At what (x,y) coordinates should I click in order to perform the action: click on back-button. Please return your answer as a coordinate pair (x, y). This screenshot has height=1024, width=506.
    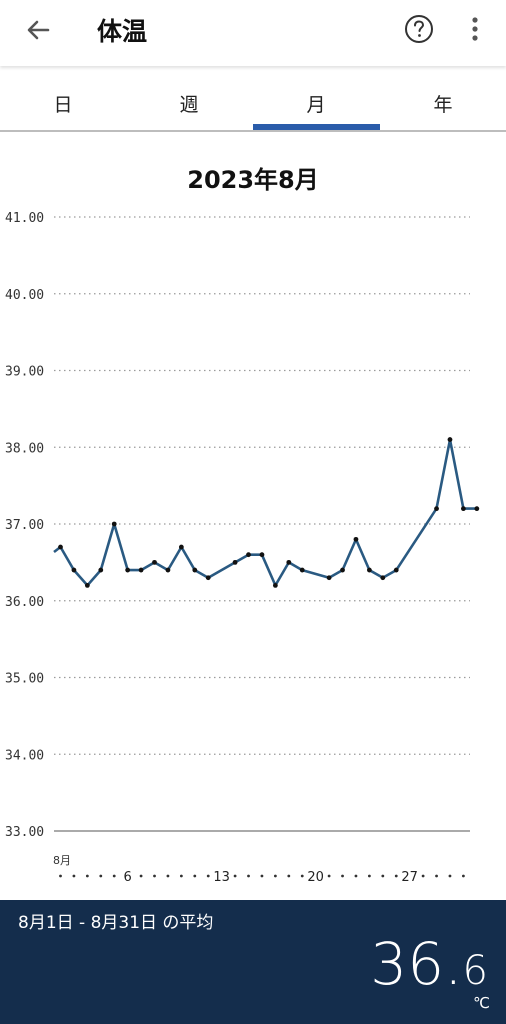
    Looking at the image, I should click on (38, 33).